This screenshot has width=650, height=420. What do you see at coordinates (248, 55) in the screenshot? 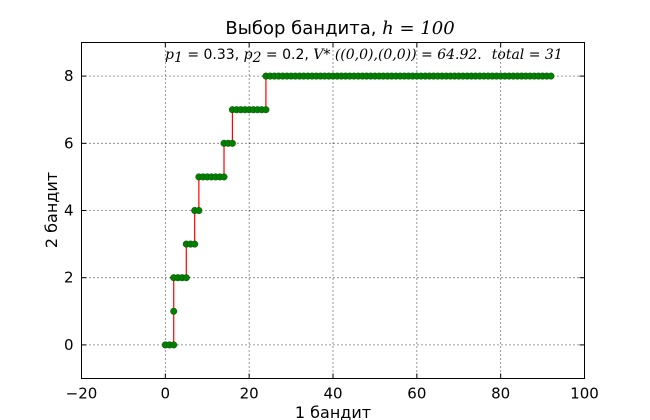
I see `p2-symbol: p` at bounding box center [248, 55].